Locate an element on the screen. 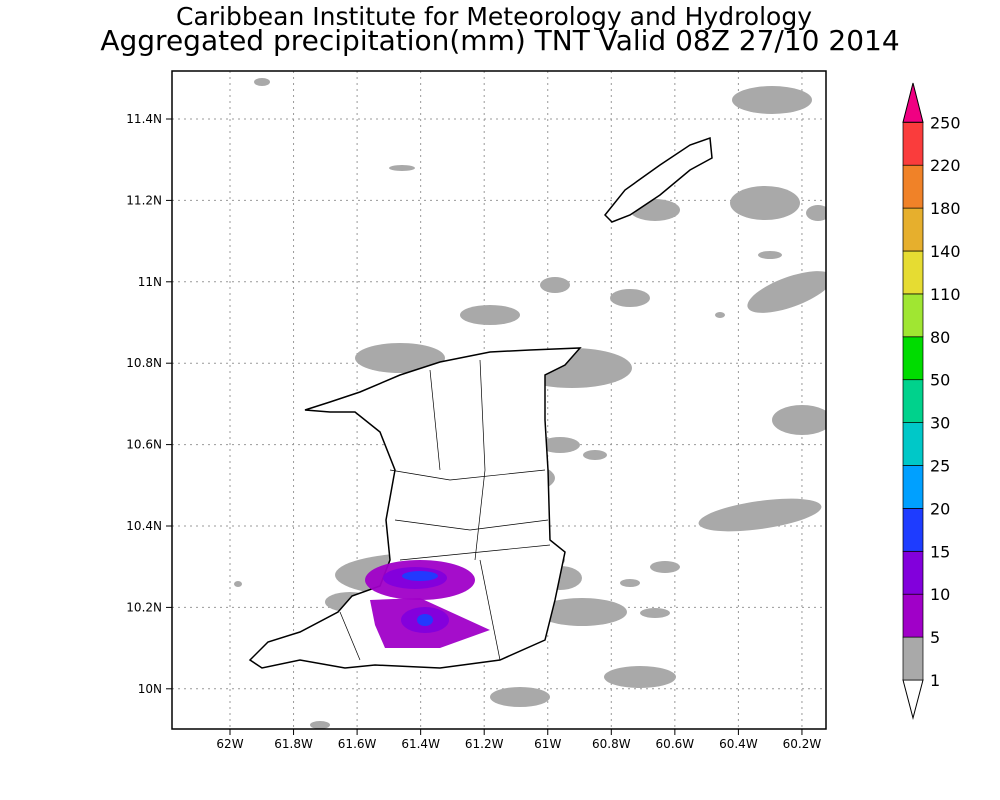 The width and height of the screenshot is (1000, 800). colorbar-label: 140 is located at coordinates (945, 251).